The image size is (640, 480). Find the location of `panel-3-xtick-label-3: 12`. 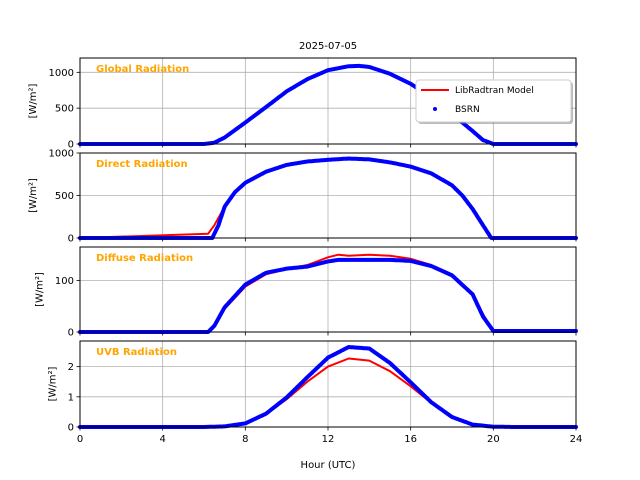

panel-3-xtick-label-3: 12 is located at coordinates (328, 439).